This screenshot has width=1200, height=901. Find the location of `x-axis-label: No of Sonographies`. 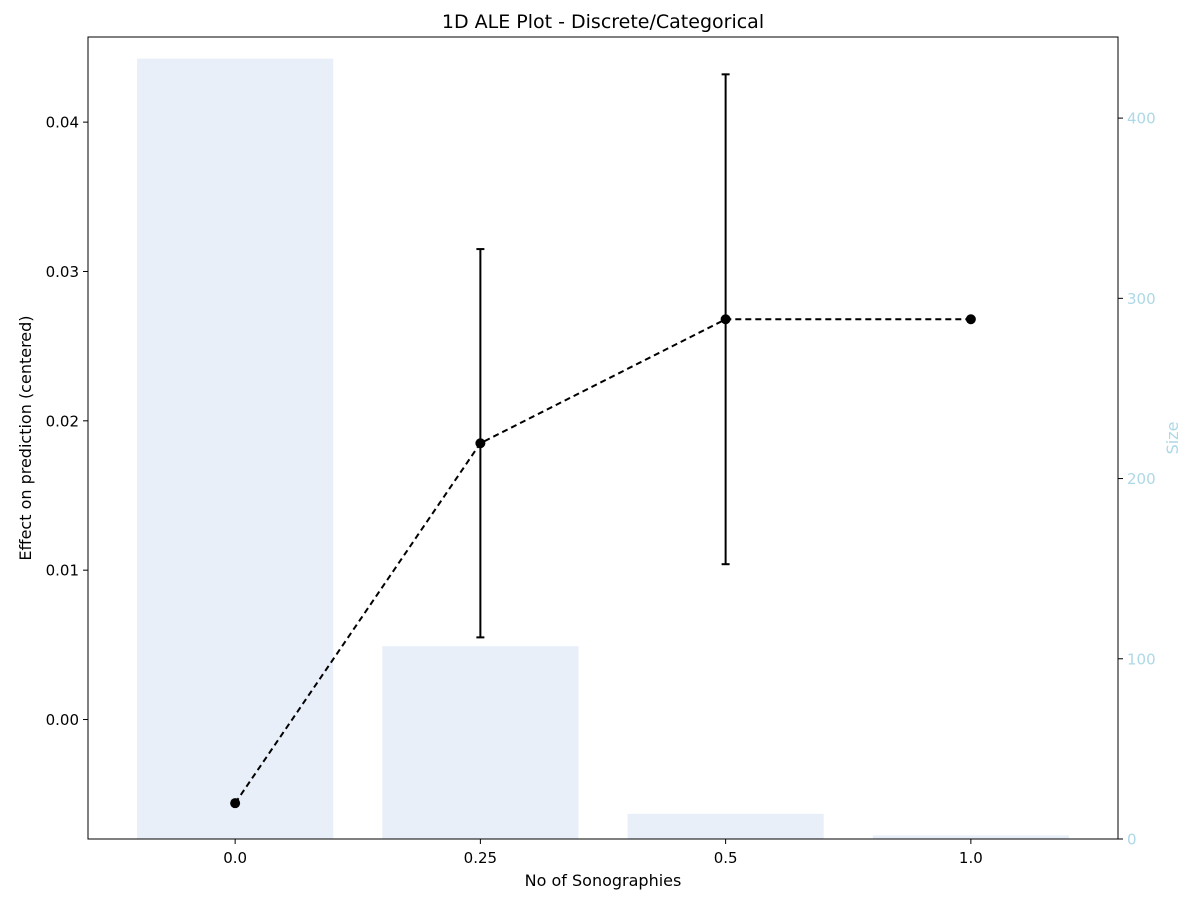

x-axis-label: No of Sonographies is located at coordinates (603, 880).